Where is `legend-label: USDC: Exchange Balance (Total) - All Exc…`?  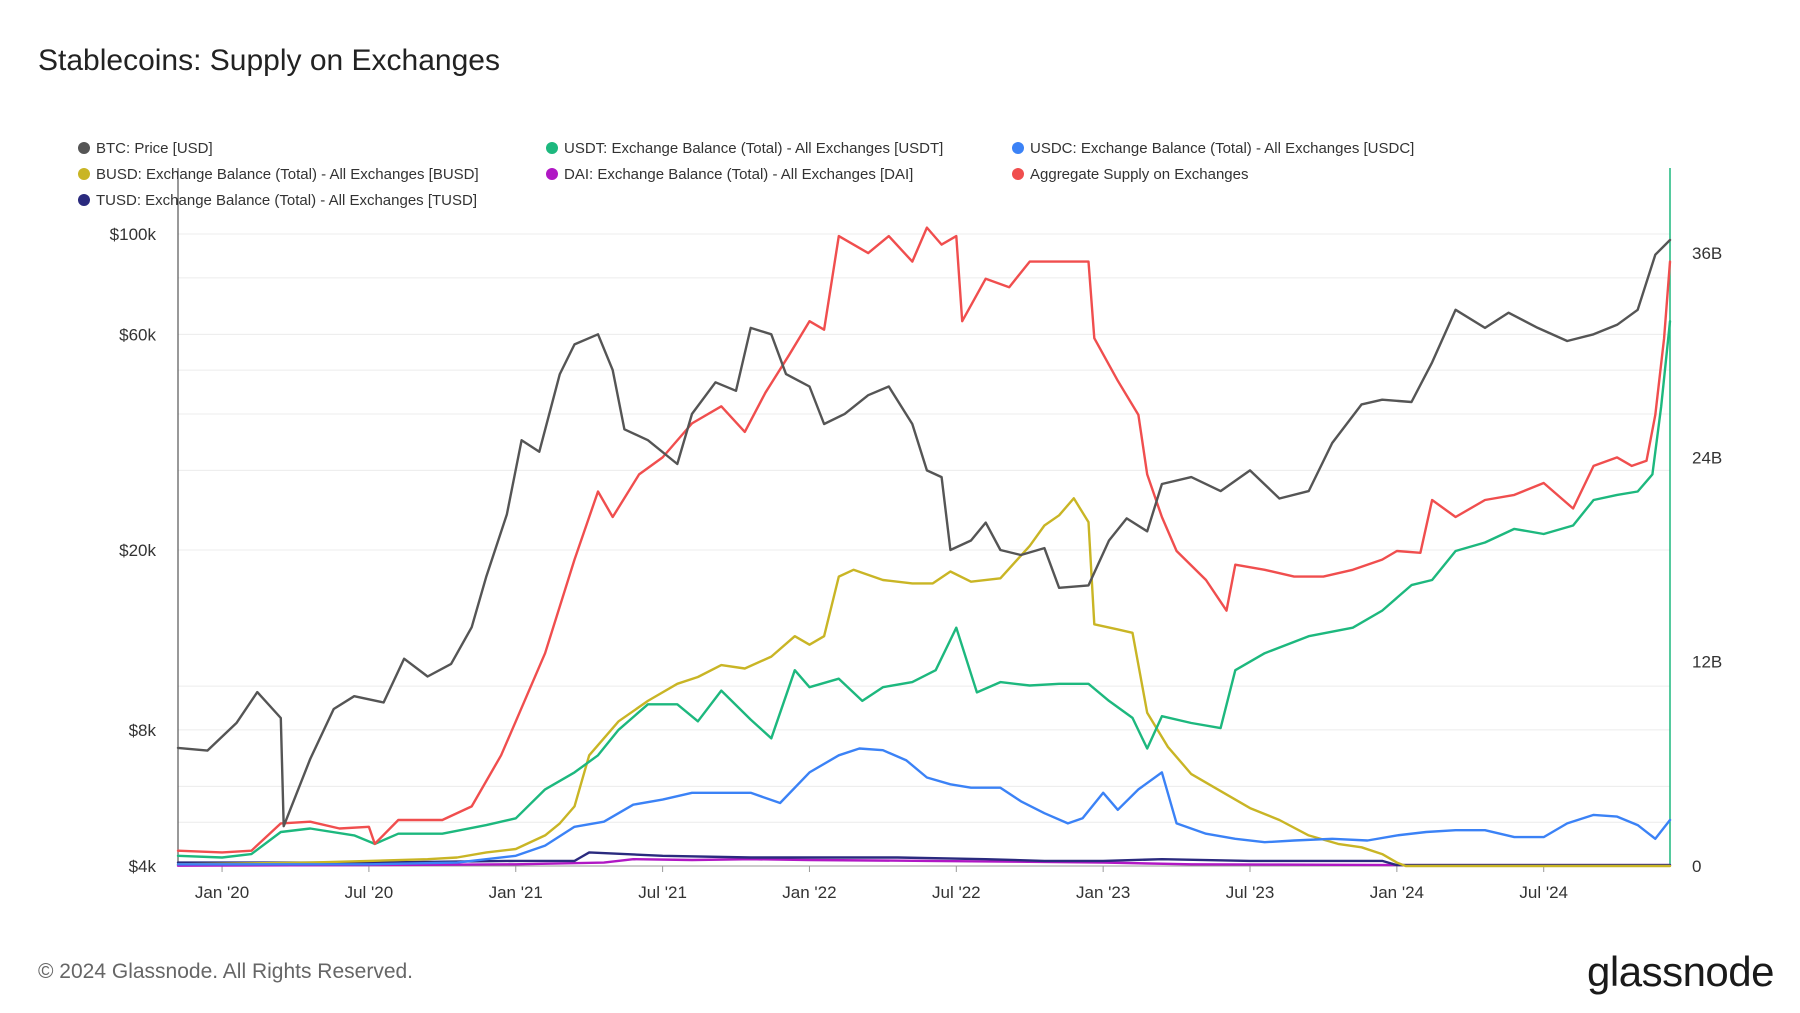
legend-label: USDC: Exchange Balance (Total) - All Exc… is located at coordinates (1222, 148).